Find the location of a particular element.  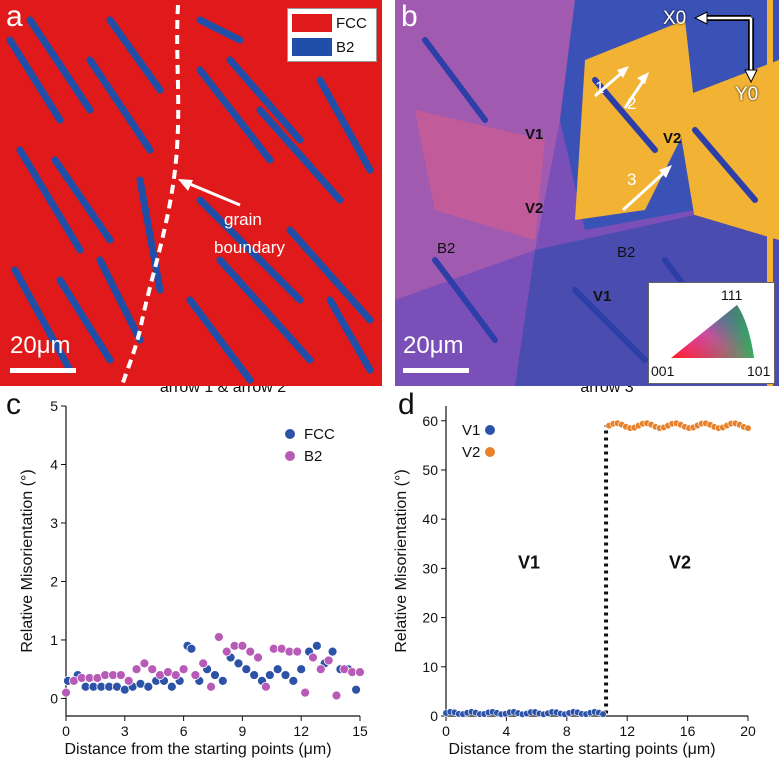

y-tick-label: 4 is located at coordinates (54, 464).